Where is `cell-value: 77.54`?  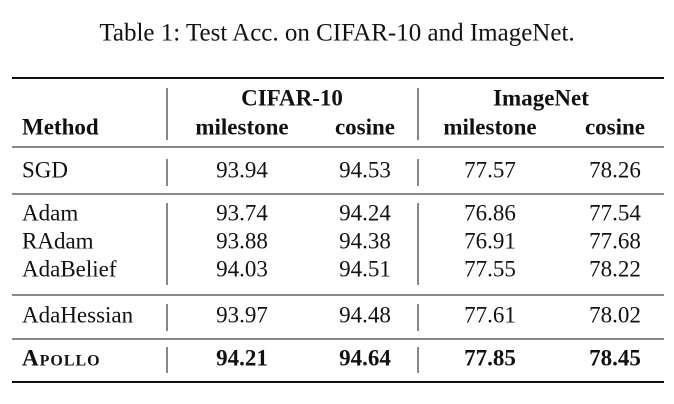
cell-value: 77.54 is located at coordinates (615, 212).